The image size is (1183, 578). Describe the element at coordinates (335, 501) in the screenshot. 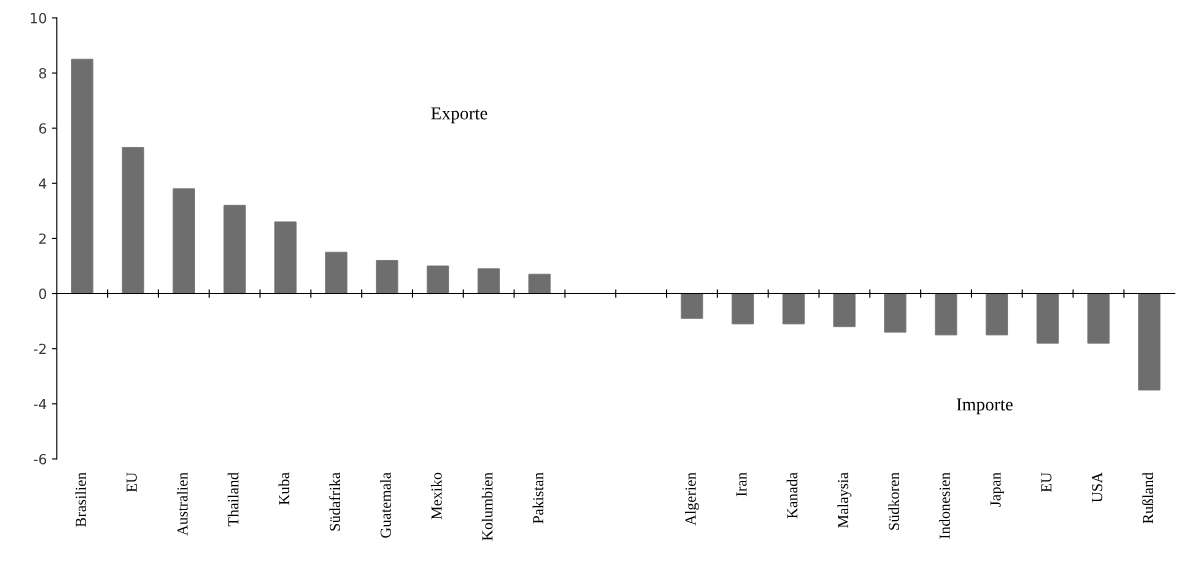

I see `x-tick-label: Südafrika` at that location.